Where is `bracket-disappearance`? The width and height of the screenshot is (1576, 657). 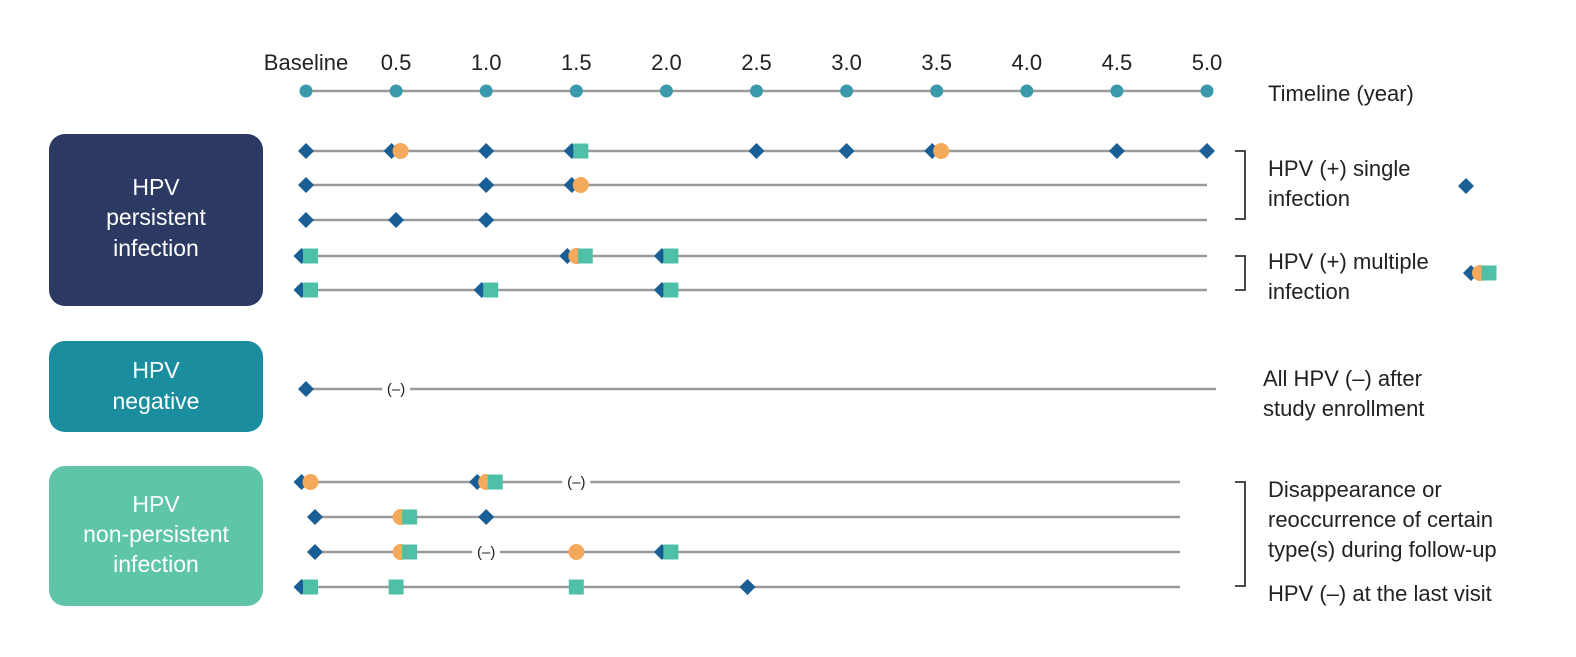 bracket-disappearance is located at coordinates (1240, 534).